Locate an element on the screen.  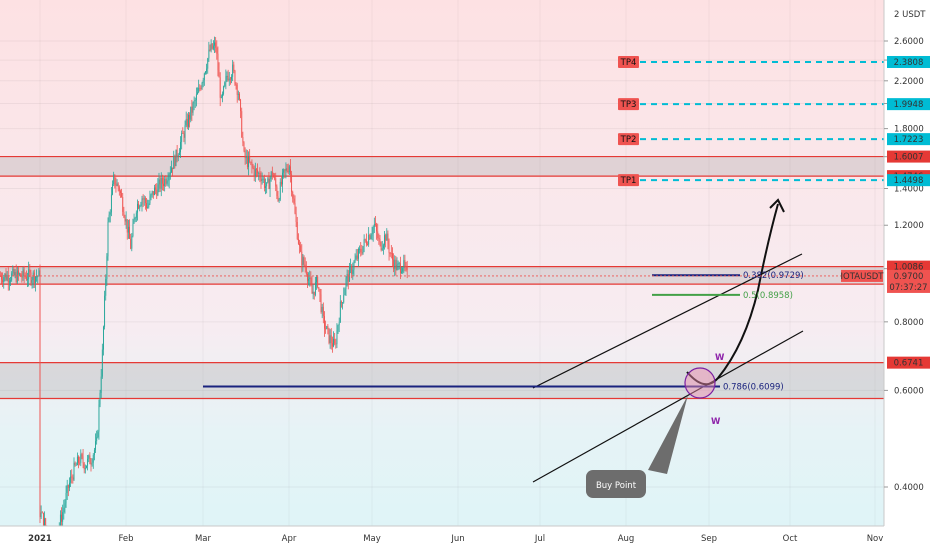
target-label: TP3 is located at coordinates (628, 105).